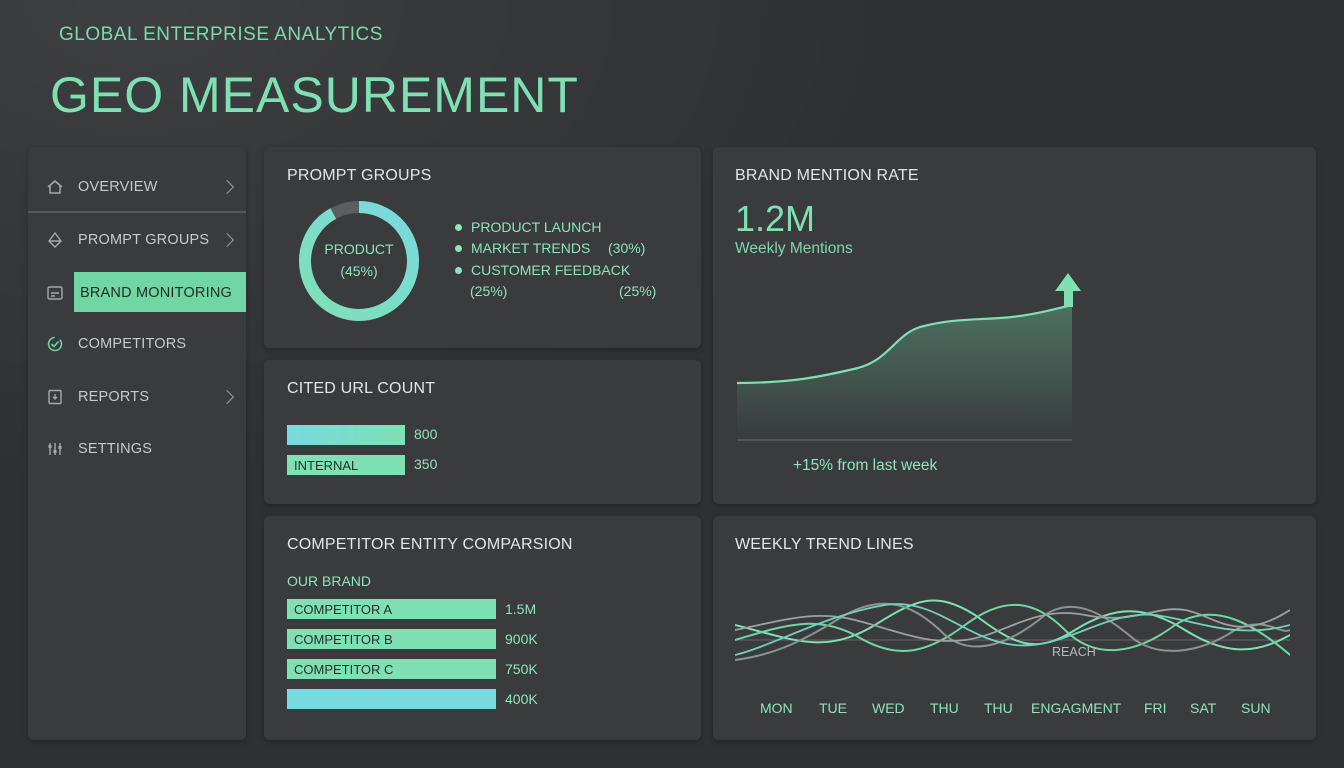  I want to click on bar-value: 900K, so click(521, 639).